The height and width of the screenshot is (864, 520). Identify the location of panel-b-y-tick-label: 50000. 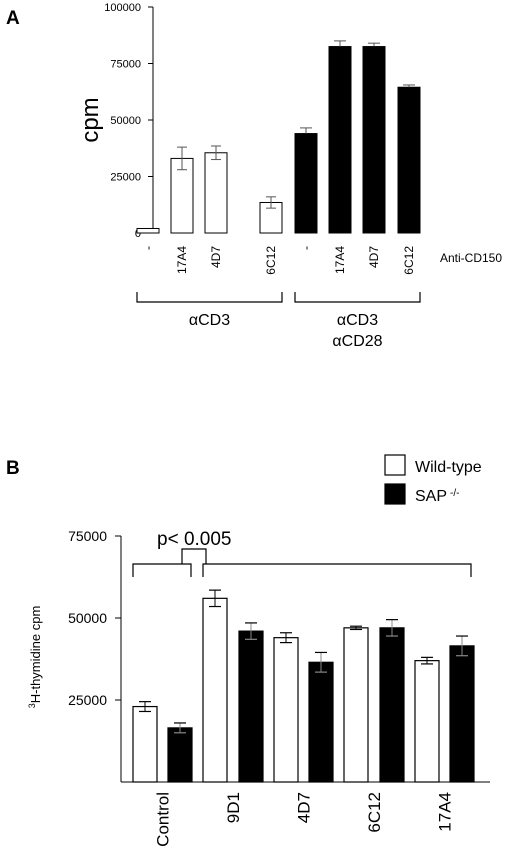
(87, 618).